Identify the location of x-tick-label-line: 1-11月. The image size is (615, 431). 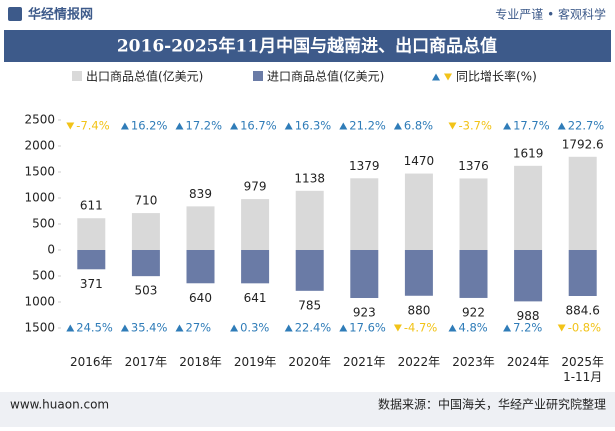
(582, 377).